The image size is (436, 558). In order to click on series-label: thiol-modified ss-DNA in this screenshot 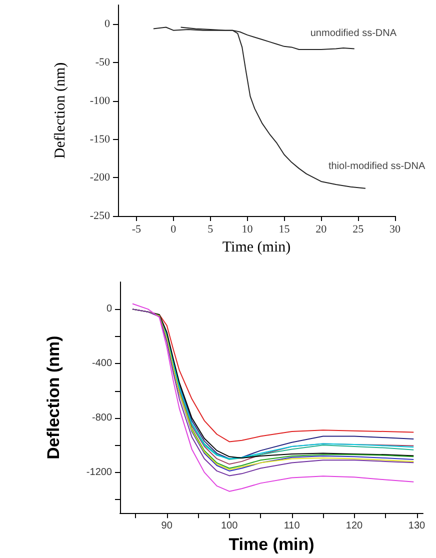, I will do `click(377, 166)`.